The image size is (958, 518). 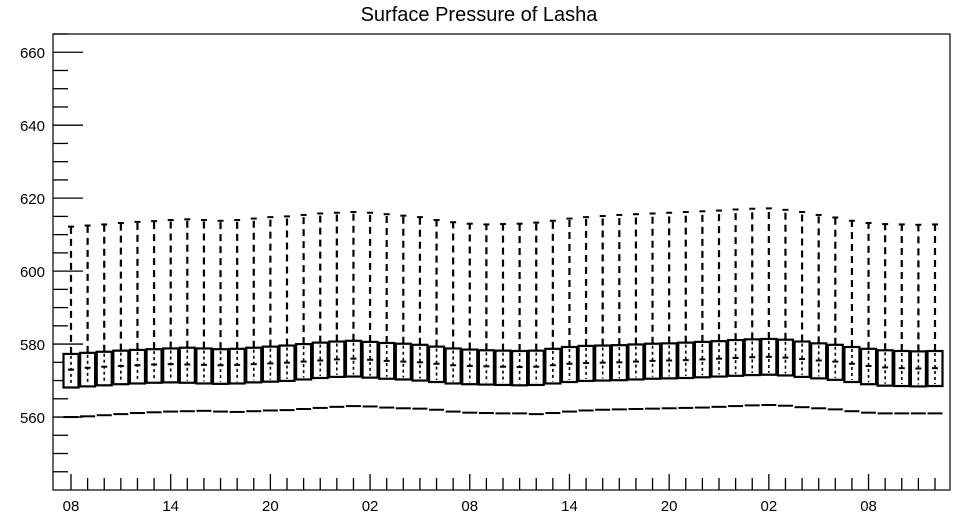 I want to click on y-tick-label: 580, so click(x=32, y=345).